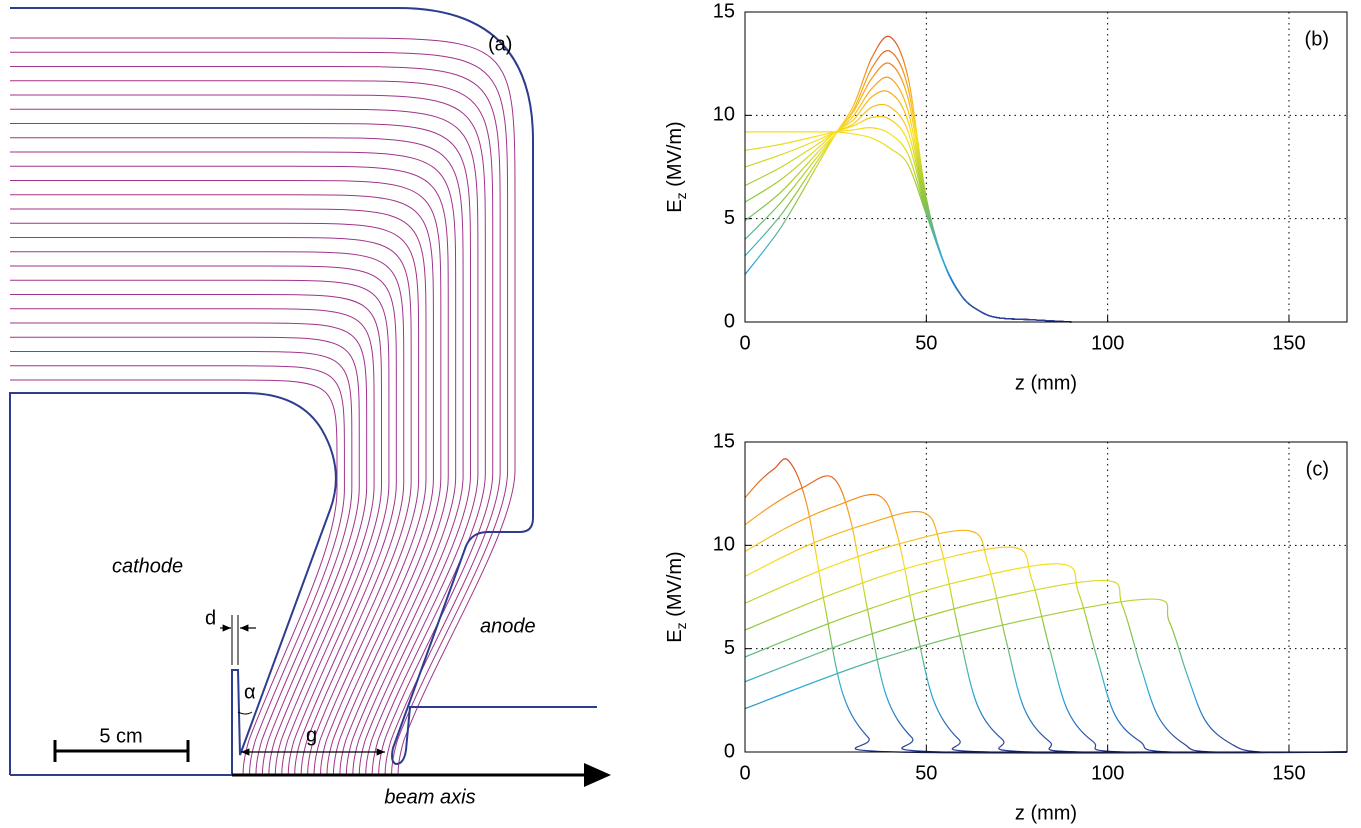 The image size is (1361, 828). I want to click on g-label: g, so click(311, 735).